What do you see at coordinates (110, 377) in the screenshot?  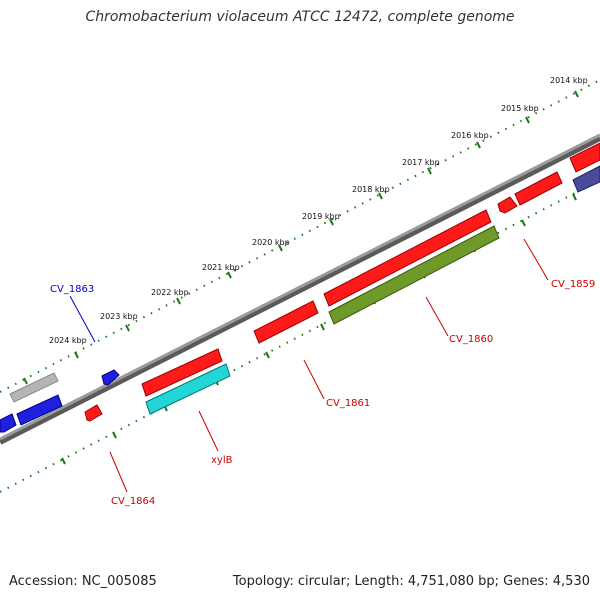 I see `gene-cv1863` at bounding box center [110, 377].